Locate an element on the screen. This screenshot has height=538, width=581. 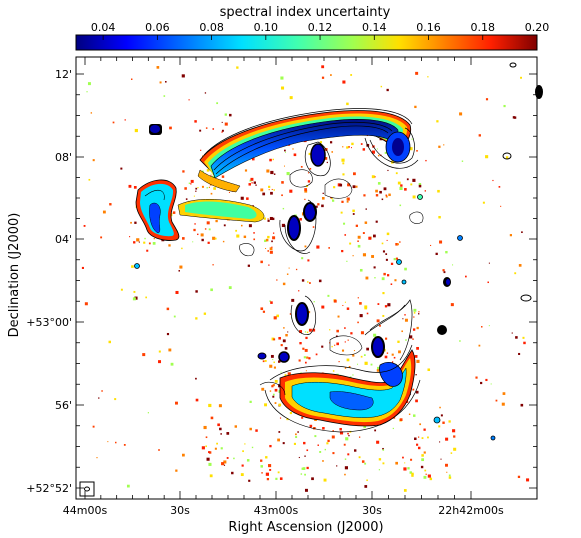
beam-box is located at coordinates (87, 489).